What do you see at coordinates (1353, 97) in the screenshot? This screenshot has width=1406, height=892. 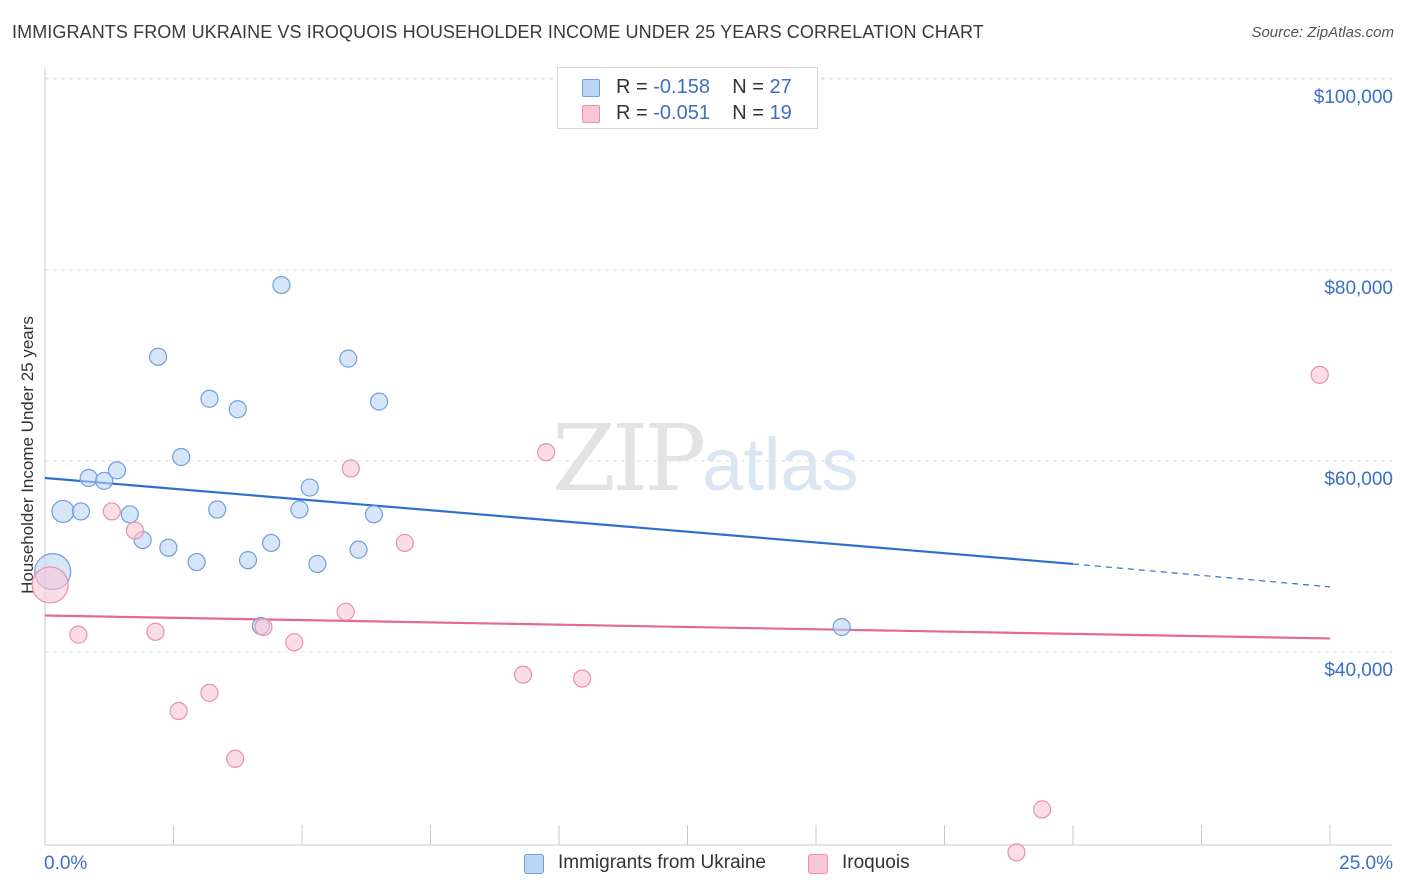 I see `y-tick-label-3: $100,000` at bounding box center [1353, 97].